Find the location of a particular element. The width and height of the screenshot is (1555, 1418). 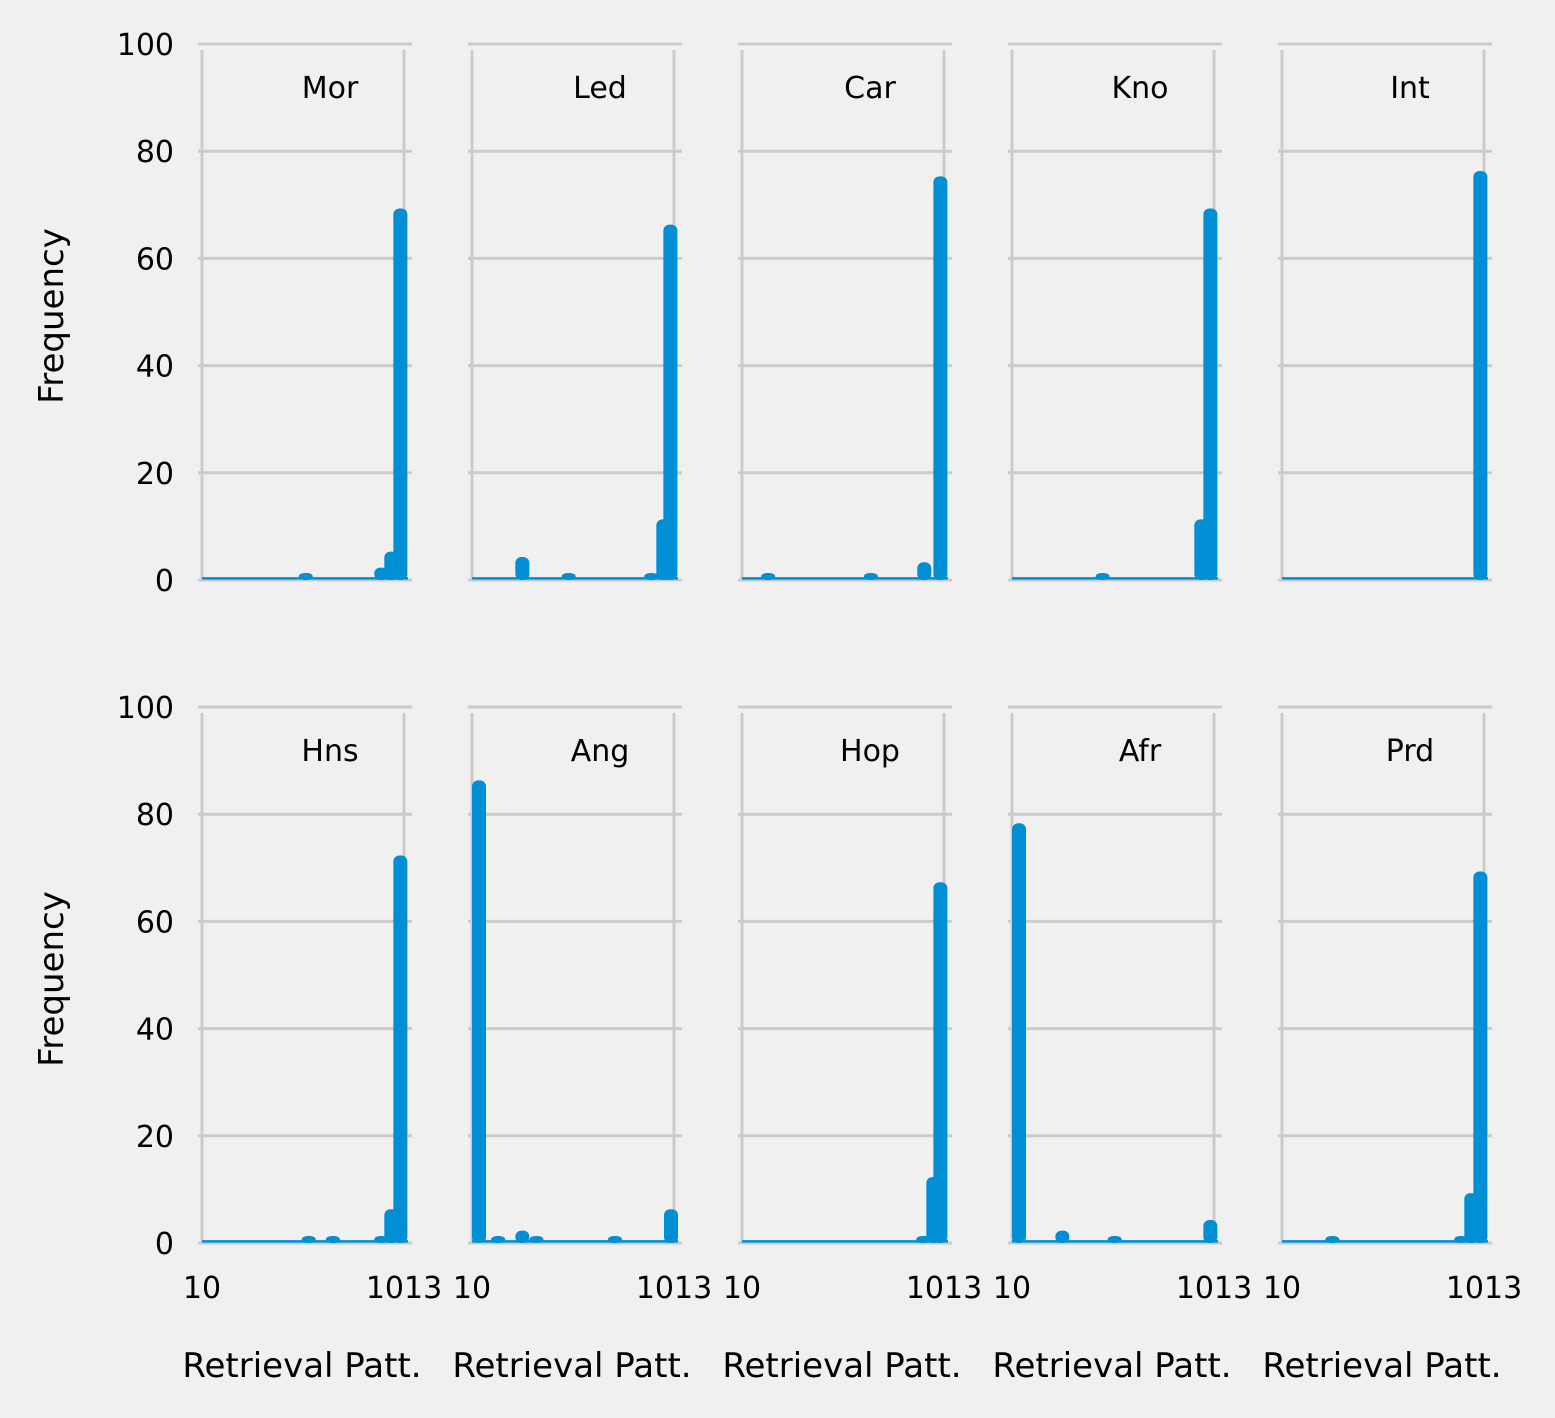

panel-title-hns: Hns is located at coordinates (329, 751).